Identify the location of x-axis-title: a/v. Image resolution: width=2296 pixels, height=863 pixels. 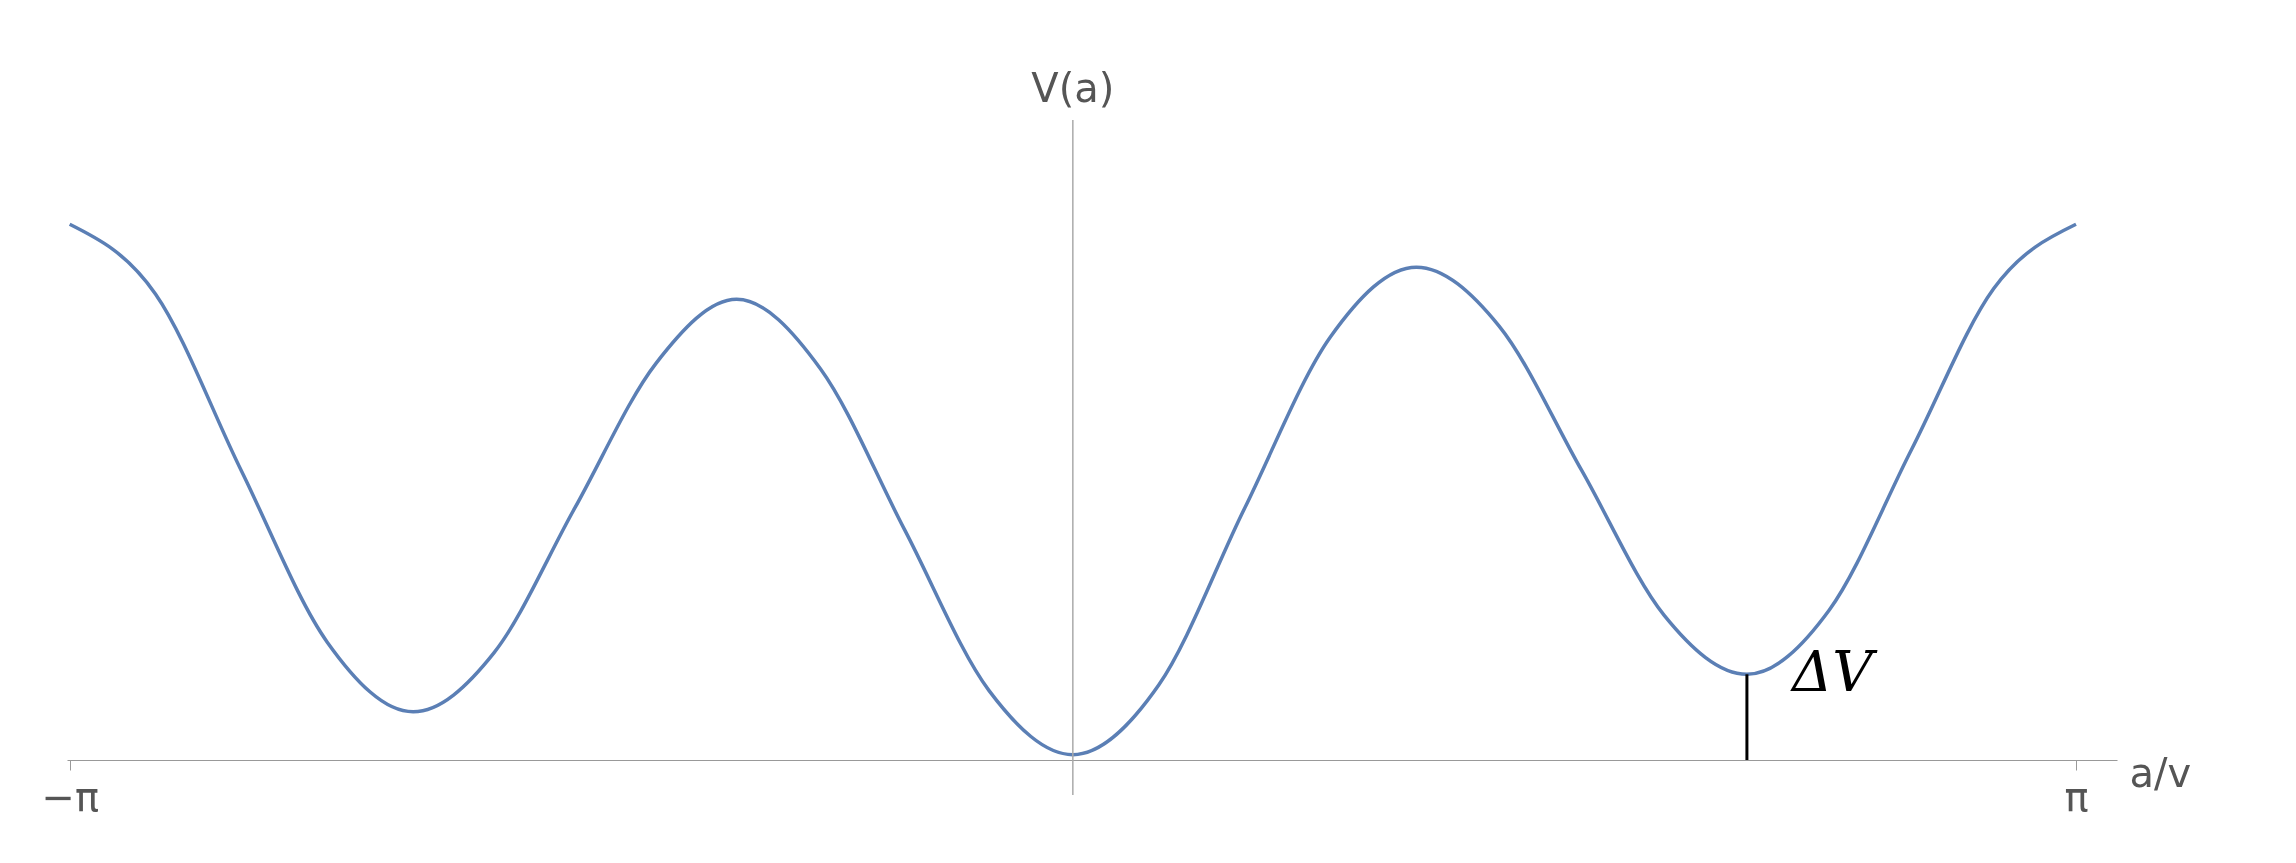
(2160, 772).